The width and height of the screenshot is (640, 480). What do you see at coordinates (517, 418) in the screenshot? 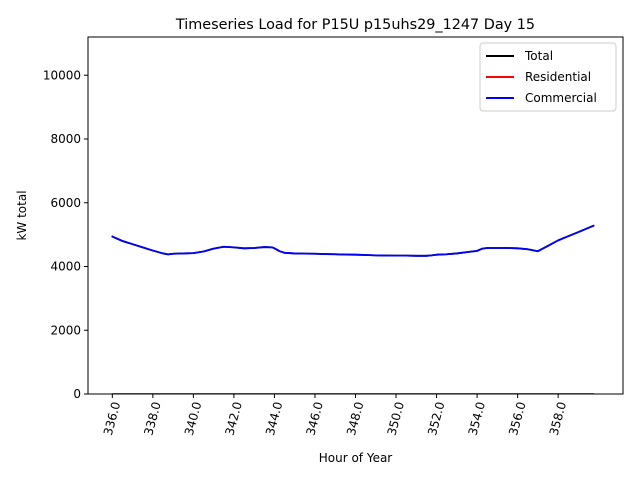
I see `x-tick-label: 356.0` at bounding box center [517, 418].